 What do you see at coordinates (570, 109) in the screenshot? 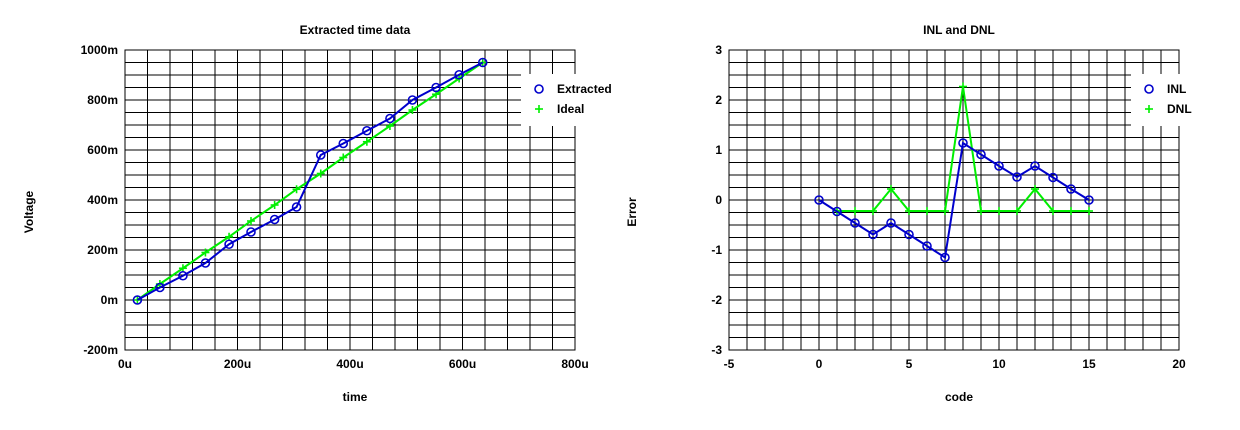
I see `legend-label-ideal: Ideal` at bounding box center [570, 109].